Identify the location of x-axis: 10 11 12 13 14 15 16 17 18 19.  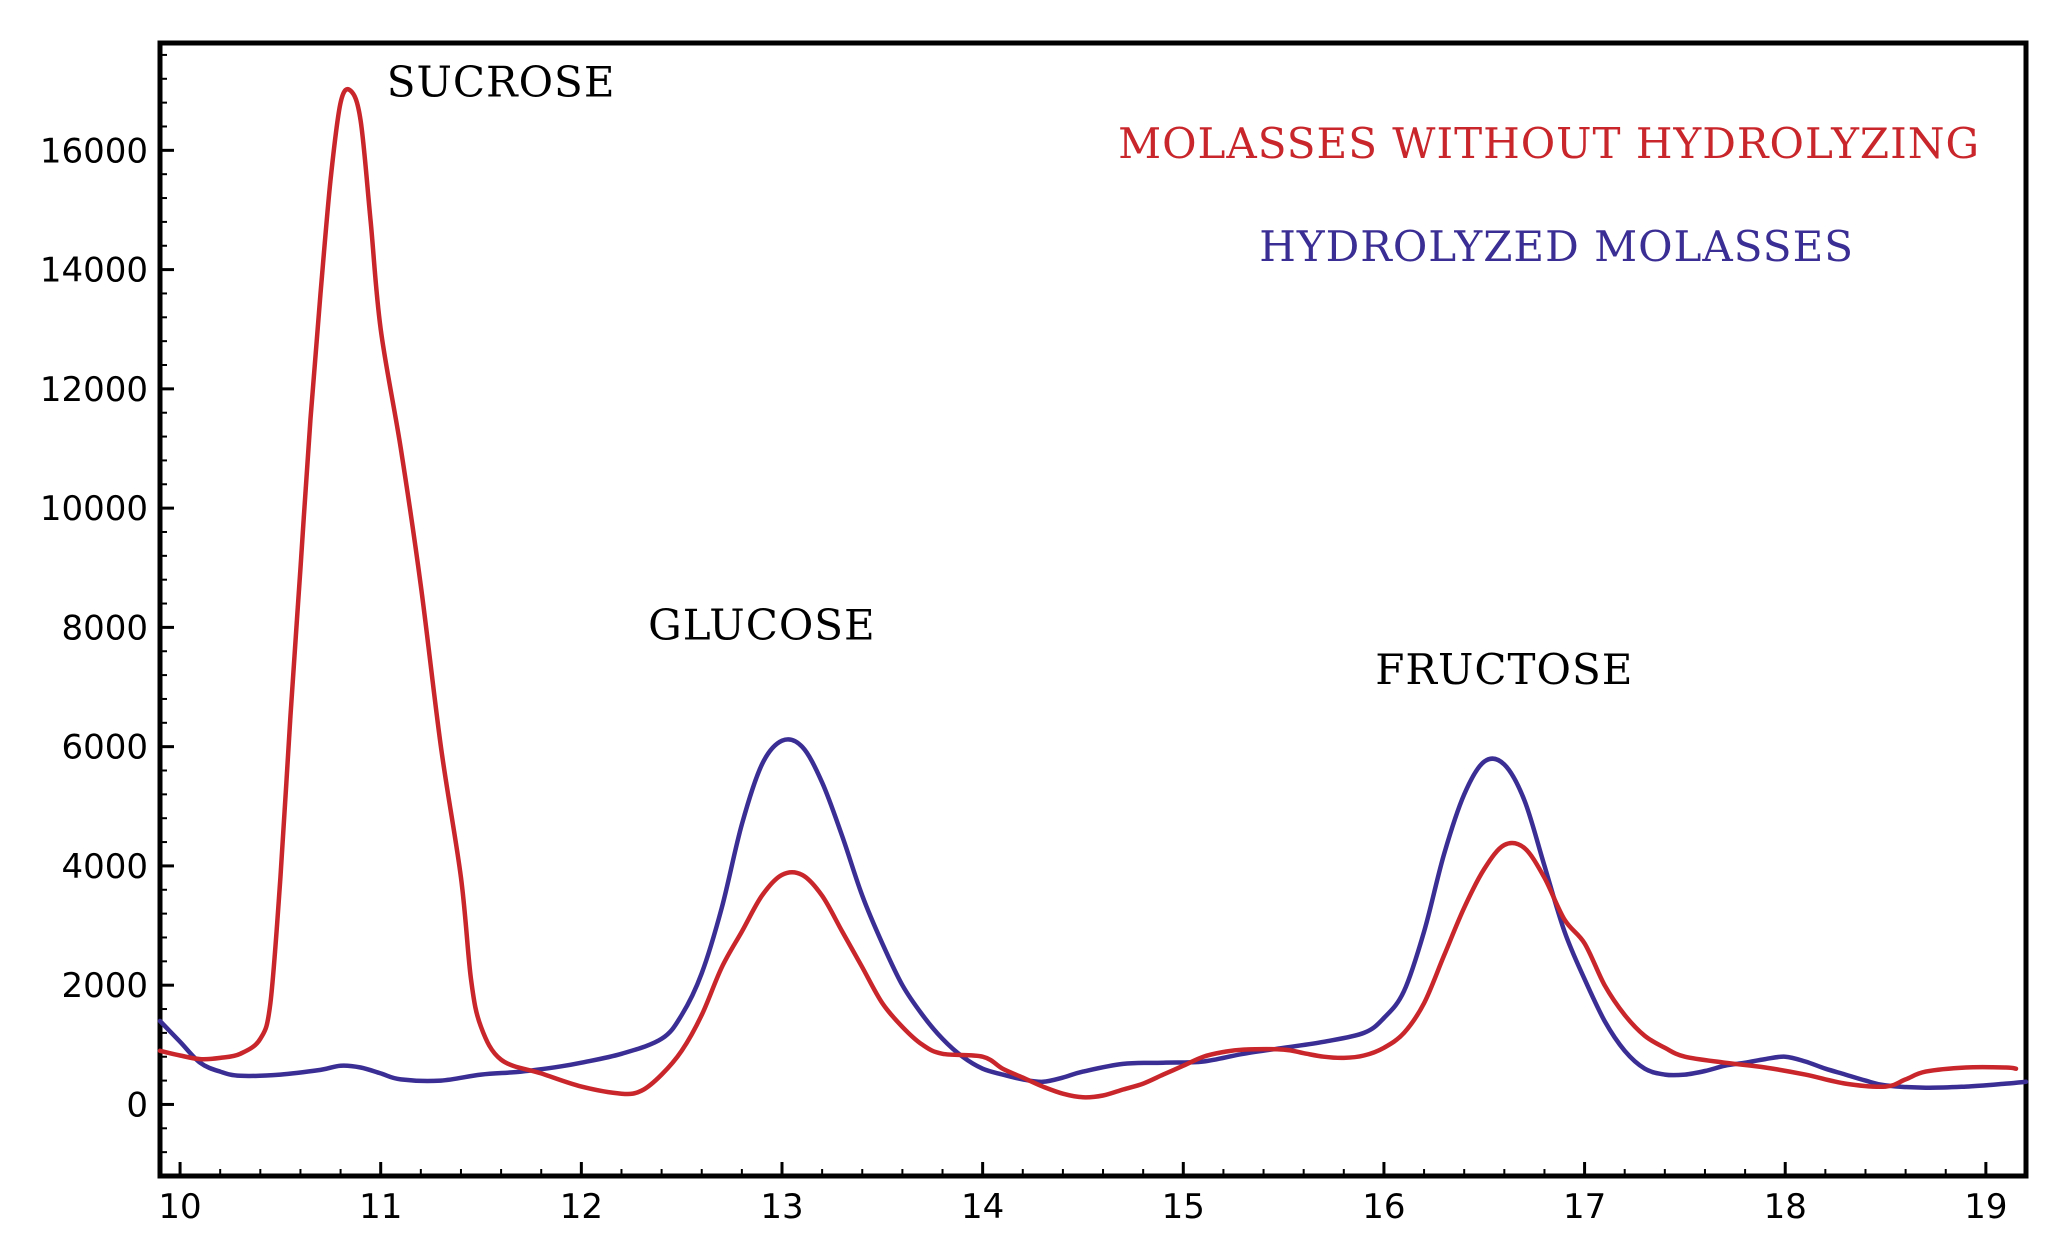
(1083, 1194).